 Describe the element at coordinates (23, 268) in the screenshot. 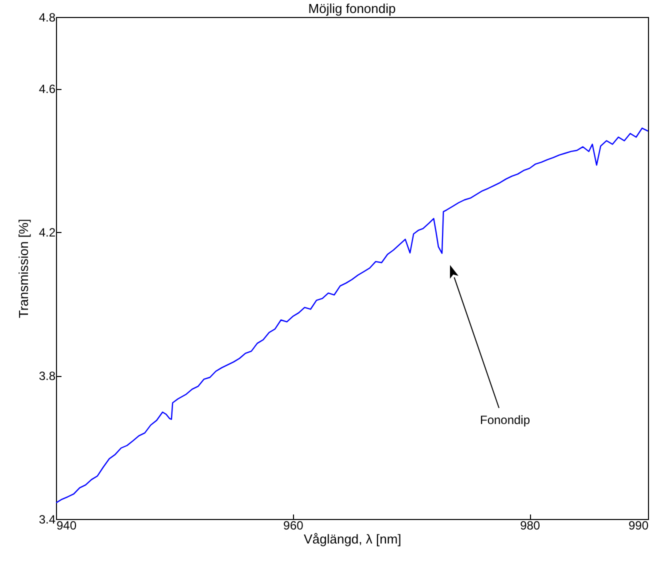

I see `y-axis-title: Transmission [%]` at that location.